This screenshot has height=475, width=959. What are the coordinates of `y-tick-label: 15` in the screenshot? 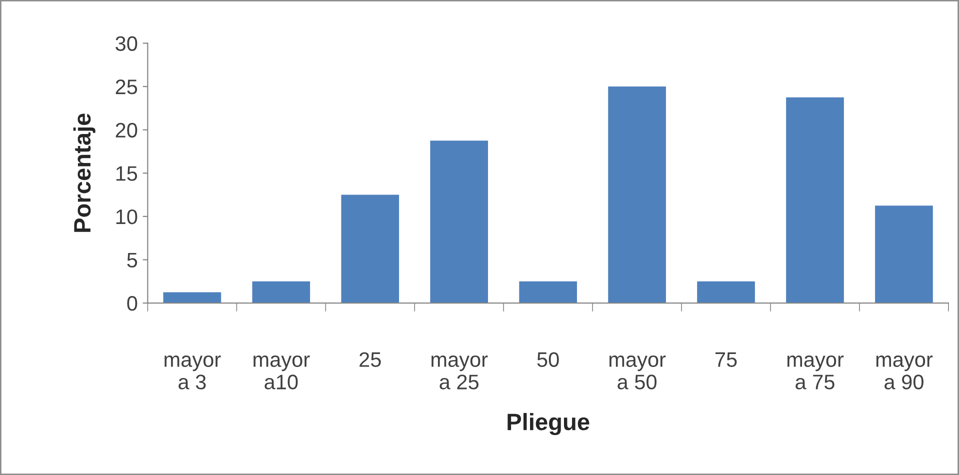 It's located at (127, 173).